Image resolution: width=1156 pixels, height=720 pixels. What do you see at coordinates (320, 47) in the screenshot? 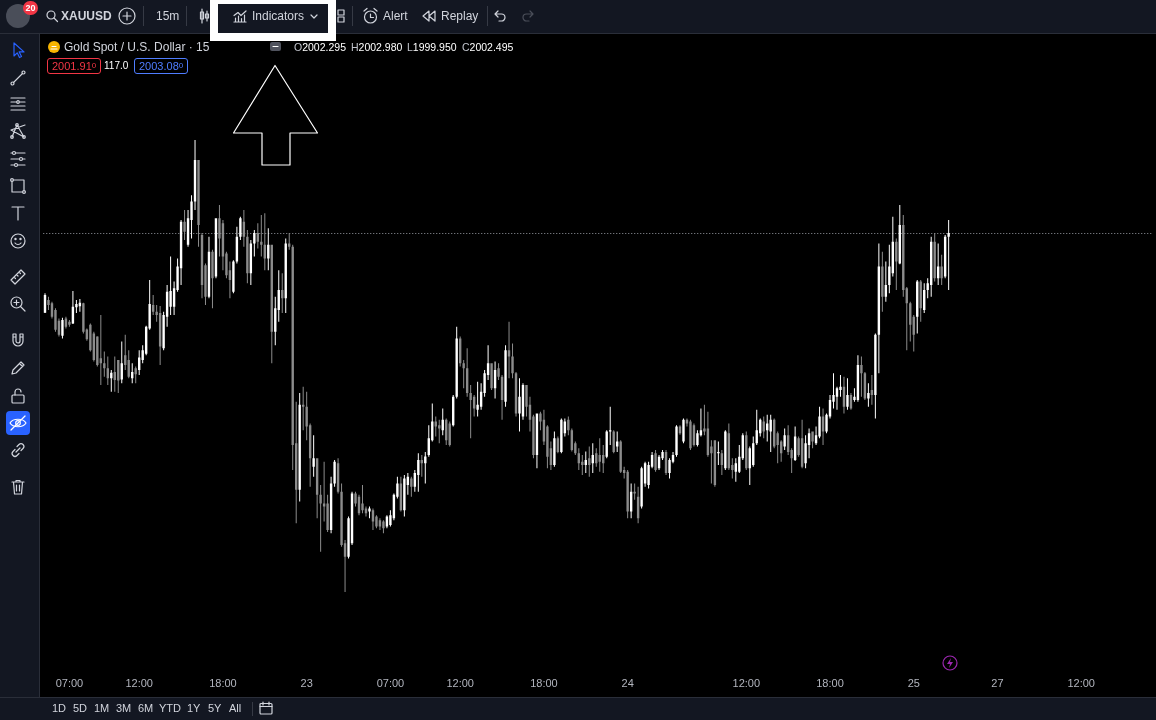
I see `text: O2002.295` at bounding box center [320, 47].